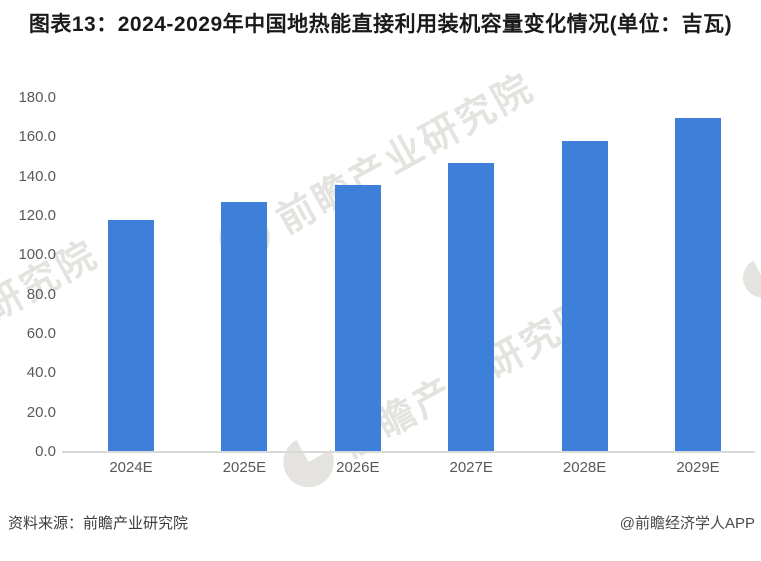 The height and width of the screenshot is (561, 761). What do you see at coordinates (471, 467) in the screenshot?
I see `x-axis-tick-label: 2027E` at bounding box center [471, 467].